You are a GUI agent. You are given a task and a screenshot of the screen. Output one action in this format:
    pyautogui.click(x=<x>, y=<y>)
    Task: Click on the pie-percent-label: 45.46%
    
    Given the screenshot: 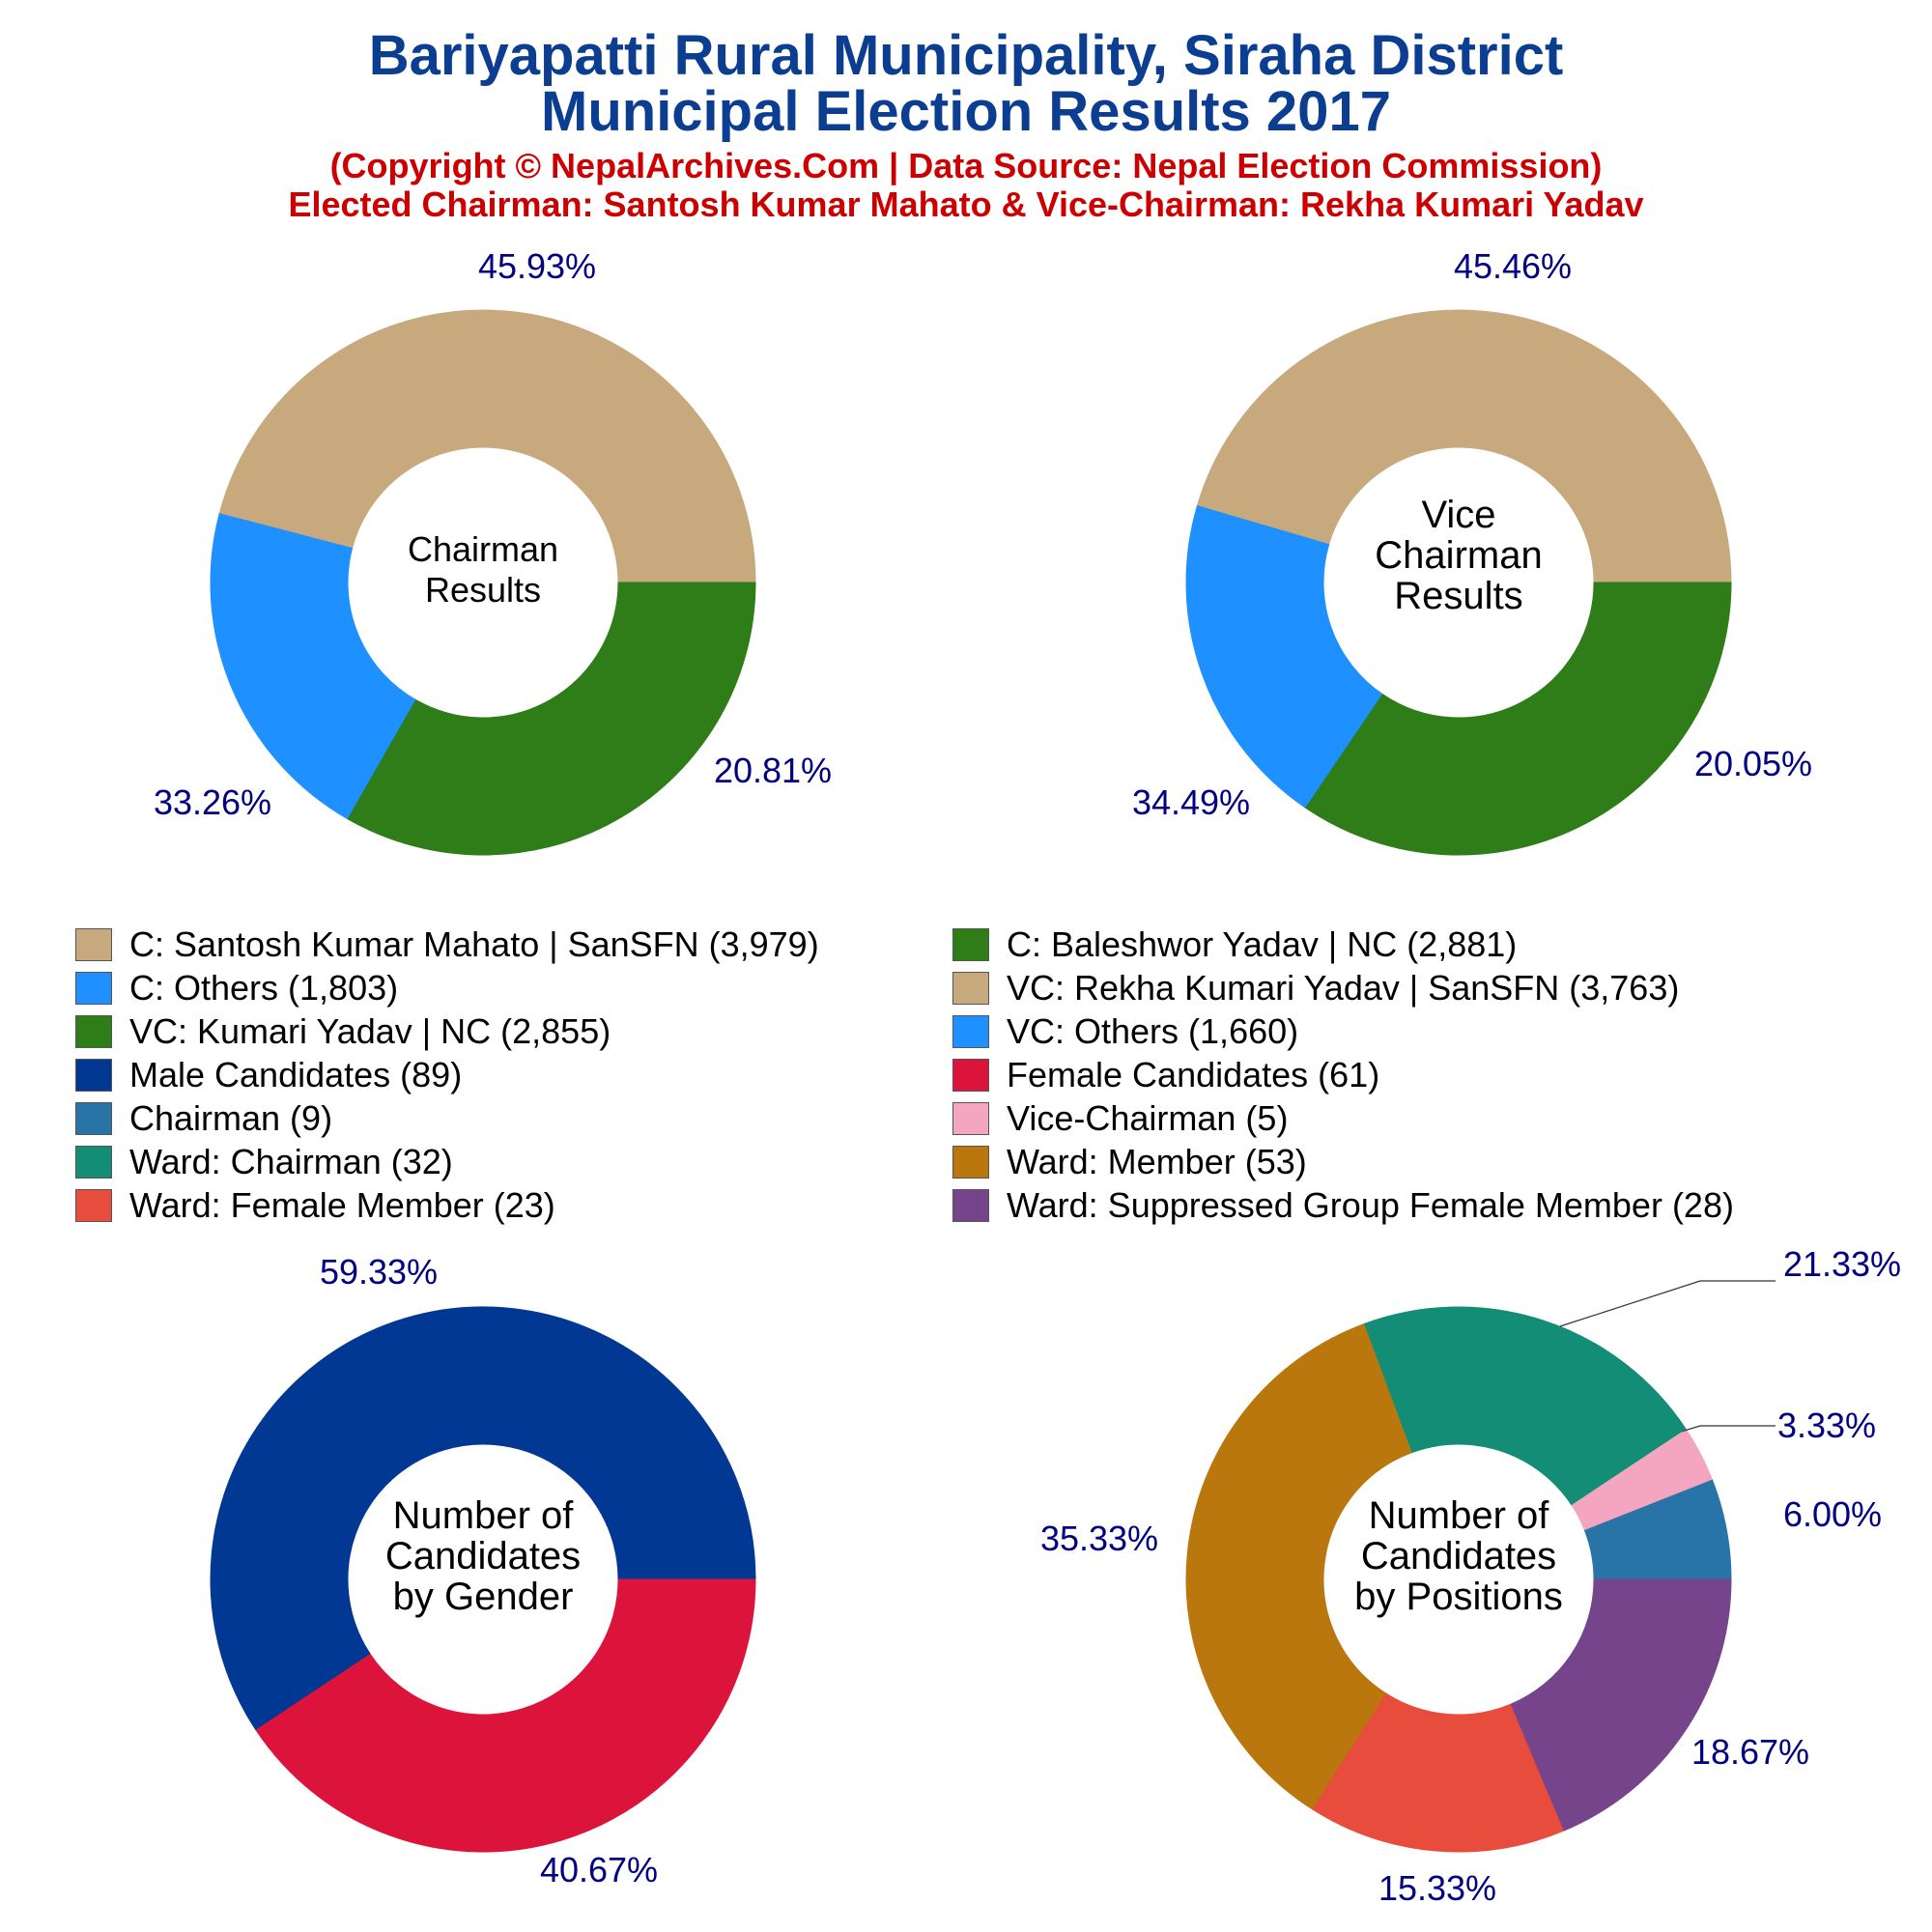 What is the action you would take?
    pyautogui.click(x=1513, y=266)
    